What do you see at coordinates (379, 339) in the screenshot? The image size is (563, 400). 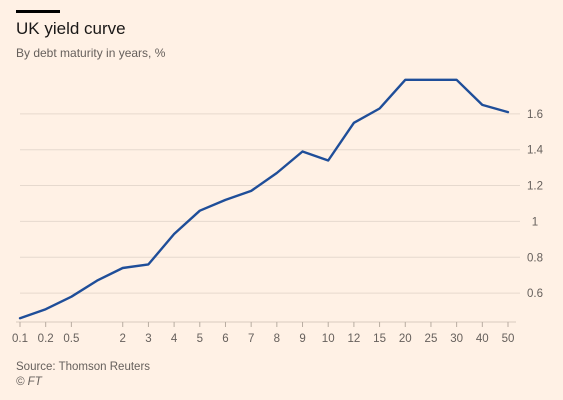 I see `x-tick-label: 15` at bounding box center [379, 339].